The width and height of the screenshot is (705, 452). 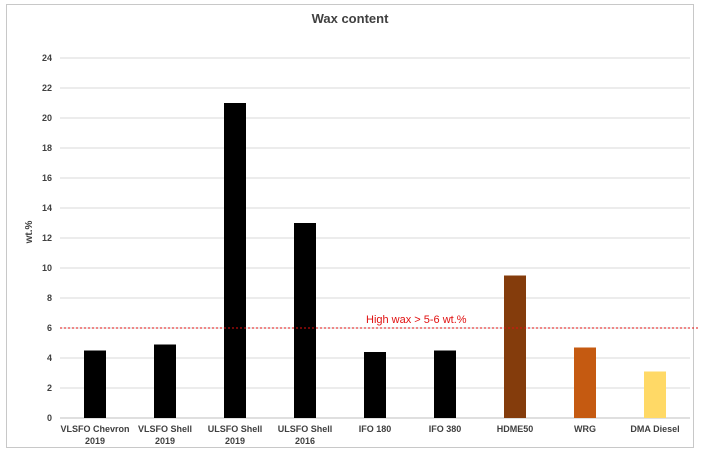 I want to click on y-tick-label: 12, so click(x=47, y=238).